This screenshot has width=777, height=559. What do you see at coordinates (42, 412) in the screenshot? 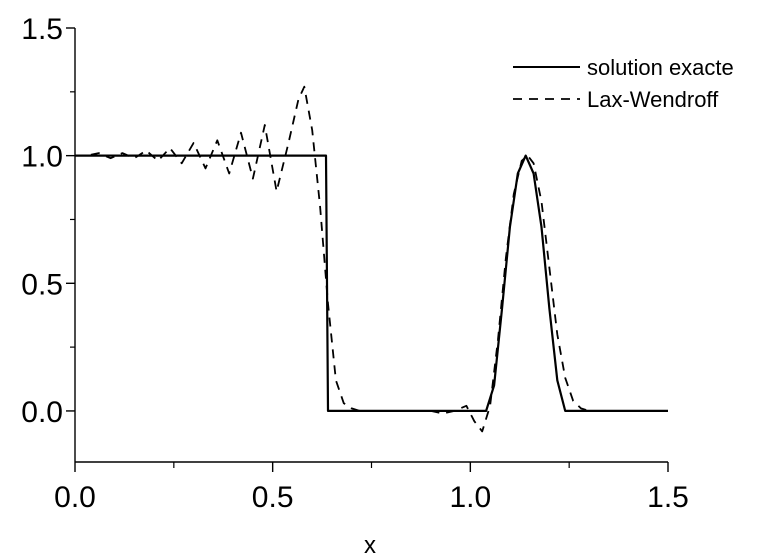
I see `y-tick-label: 0.0` at bounding box center [42, 412].